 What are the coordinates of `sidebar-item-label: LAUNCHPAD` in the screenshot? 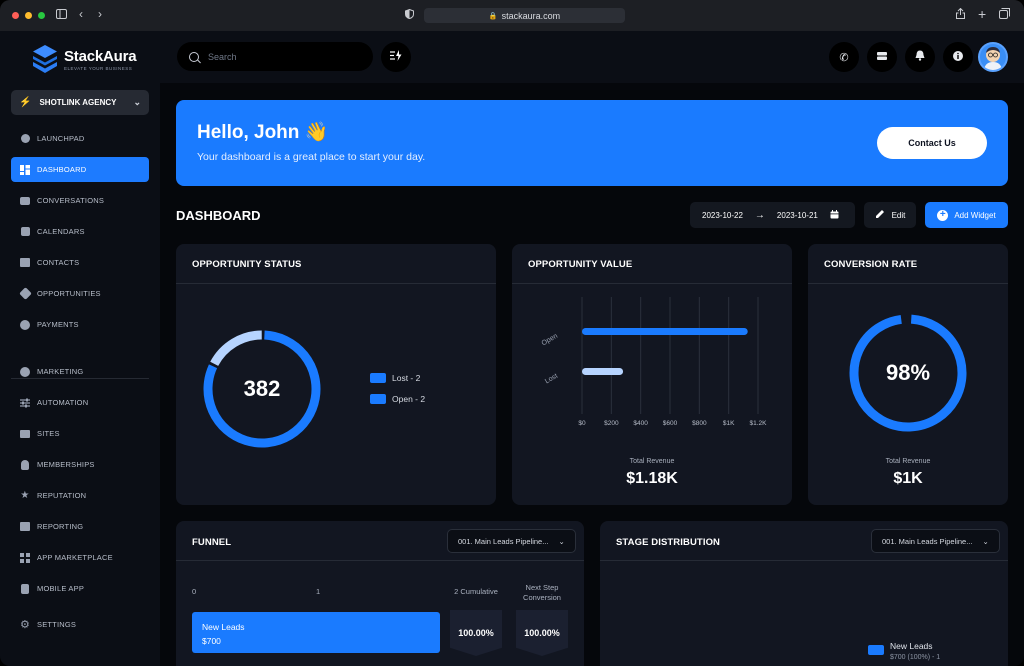 It's located at (61, 138).